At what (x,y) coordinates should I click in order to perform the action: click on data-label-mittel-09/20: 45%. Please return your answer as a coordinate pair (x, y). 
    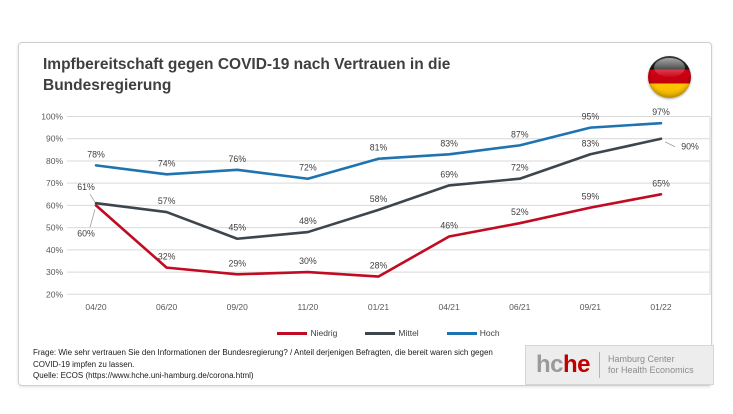
    Looking at the image, I should click on (237, 228).